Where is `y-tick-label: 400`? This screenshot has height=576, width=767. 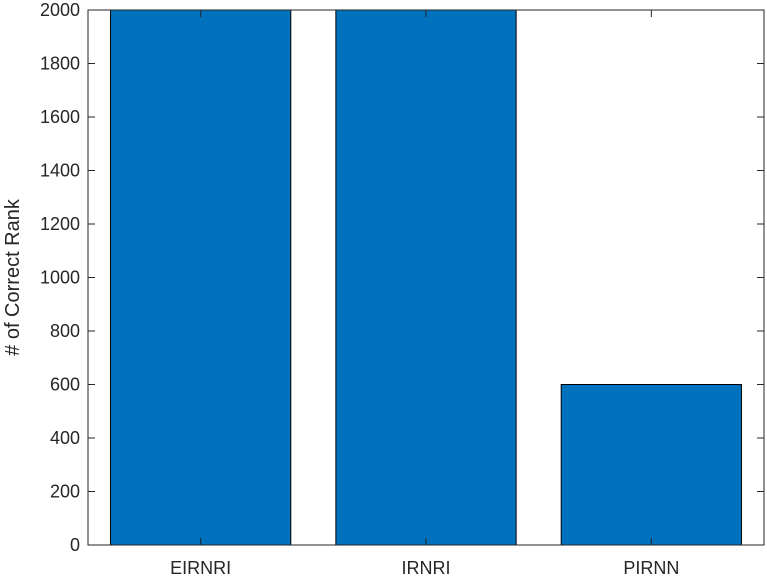 y-tick-label: 400 is located at coordinates (65, 438).